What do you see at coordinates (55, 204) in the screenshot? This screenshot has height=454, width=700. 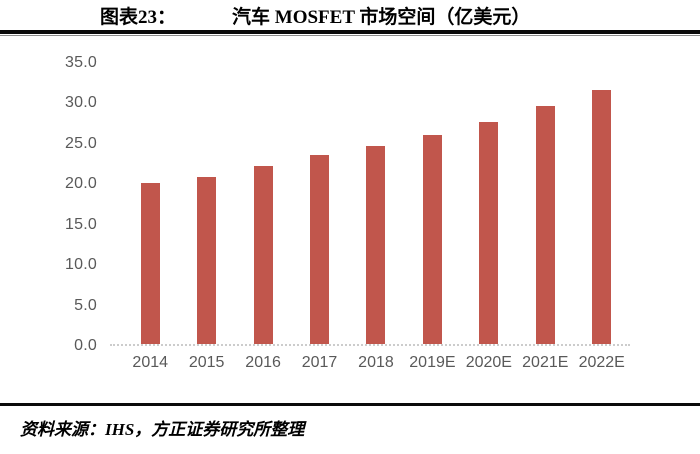 I see `y-axis: 0.0 5.0 10.0 15.0 20.0 25.0 30.0 35.0` at bounding box center [55, 204].